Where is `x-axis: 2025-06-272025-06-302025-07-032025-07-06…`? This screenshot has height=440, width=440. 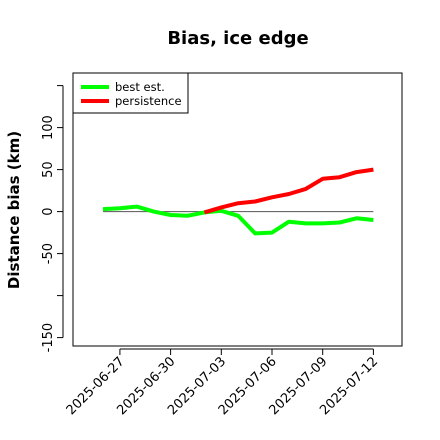
x-axis: 2025-06-272025-06-302025-07-032025-07-06… is located at coordinates (222, 383).